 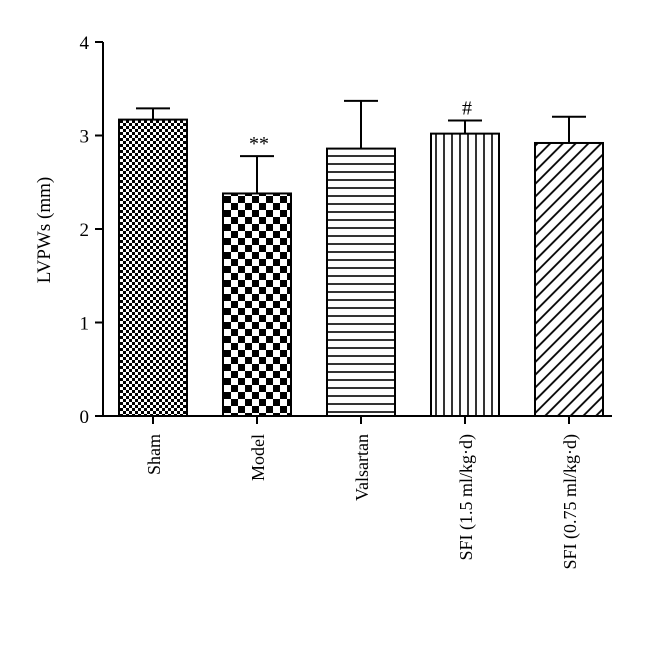 What do you see at coordinates (85, 324) in the screenshot?
I see `y-tick-label: 1` at bounding box center [85, 324].